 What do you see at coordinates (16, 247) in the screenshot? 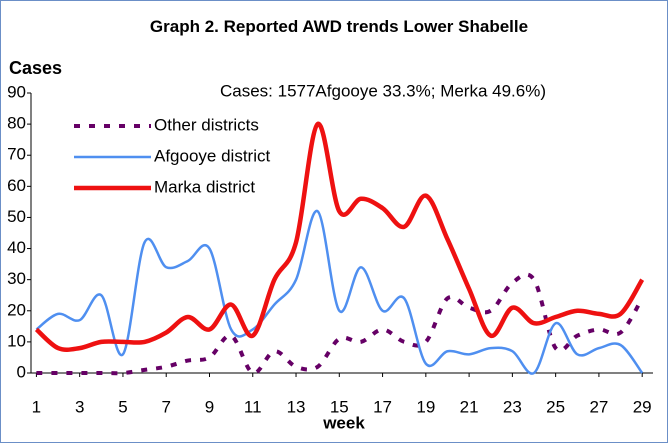
I see `y-tick-label: 40` at bounding box center [16, 247].